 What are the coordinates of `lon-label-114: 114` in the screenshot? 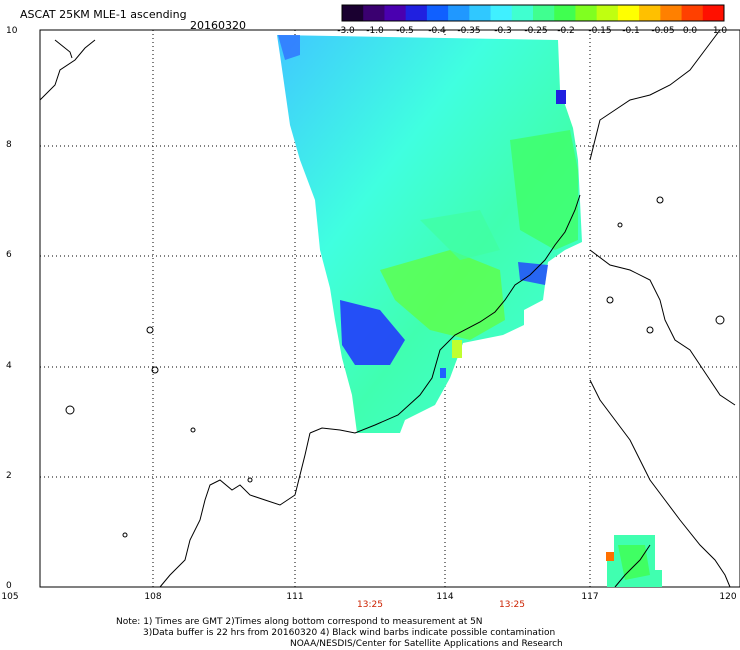 It's located at (445, 597).